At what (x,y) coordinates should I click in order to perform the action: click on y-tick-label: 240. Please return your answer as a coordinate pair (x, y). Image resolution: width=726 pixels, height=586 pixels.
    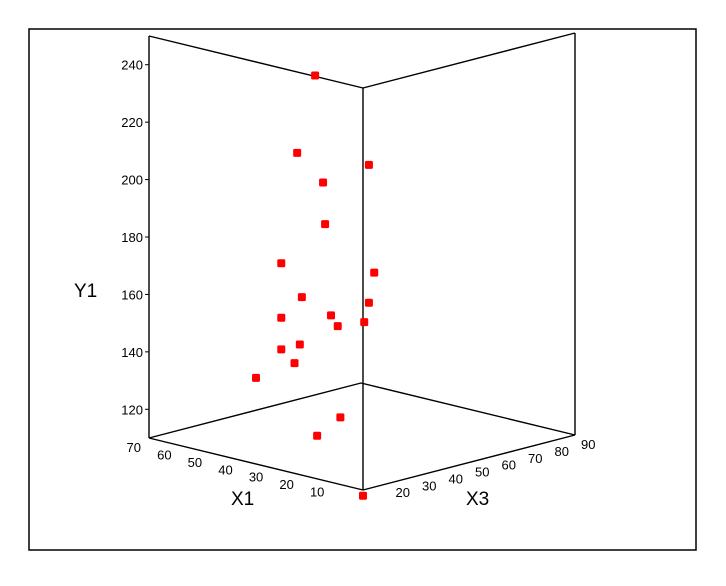
    Looking at the image, I should click on (132, 65).